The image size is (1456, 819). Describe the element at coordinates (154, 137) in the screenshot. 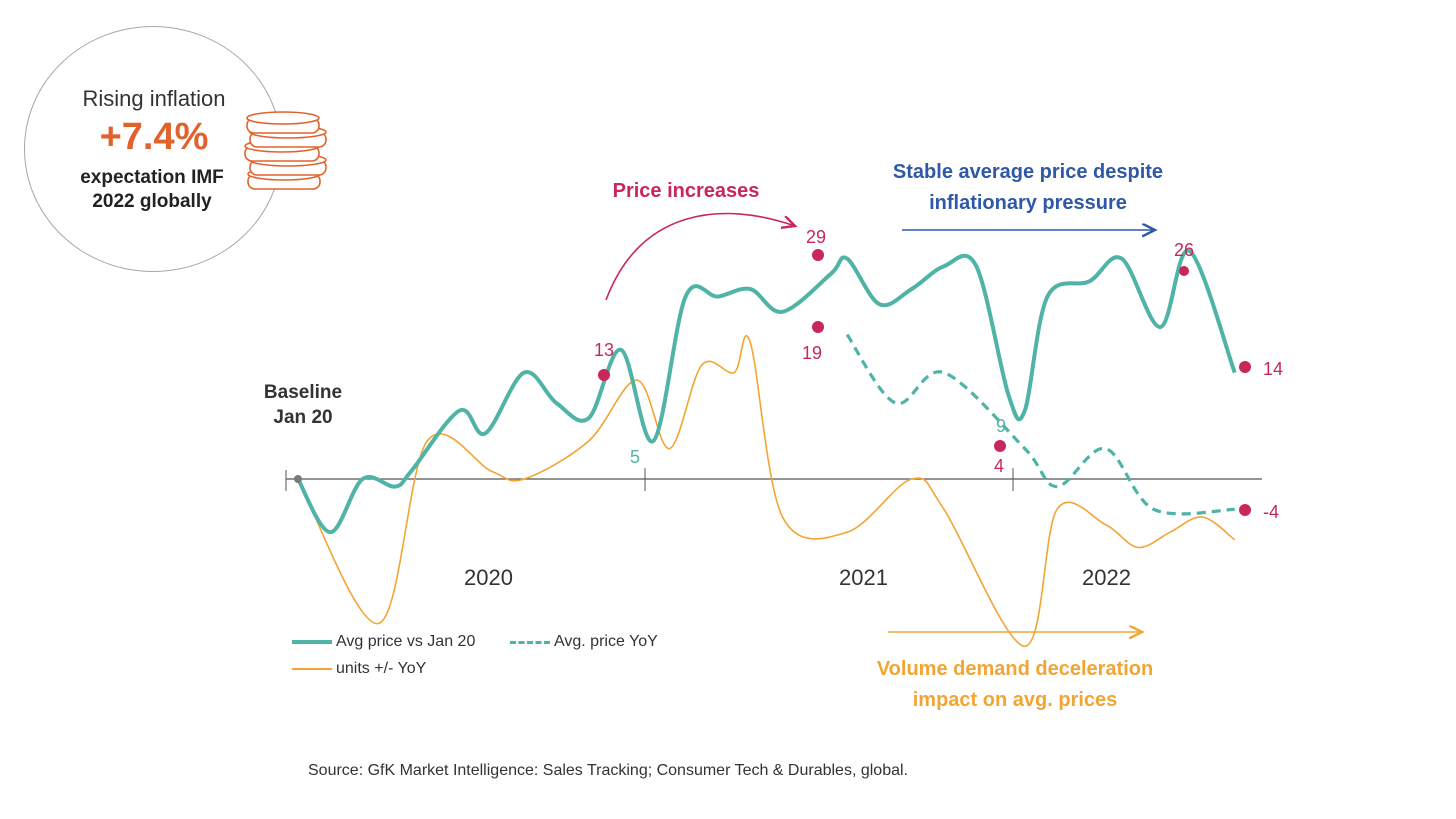

I see `inflation-badge-value: +7.4%` at that location.